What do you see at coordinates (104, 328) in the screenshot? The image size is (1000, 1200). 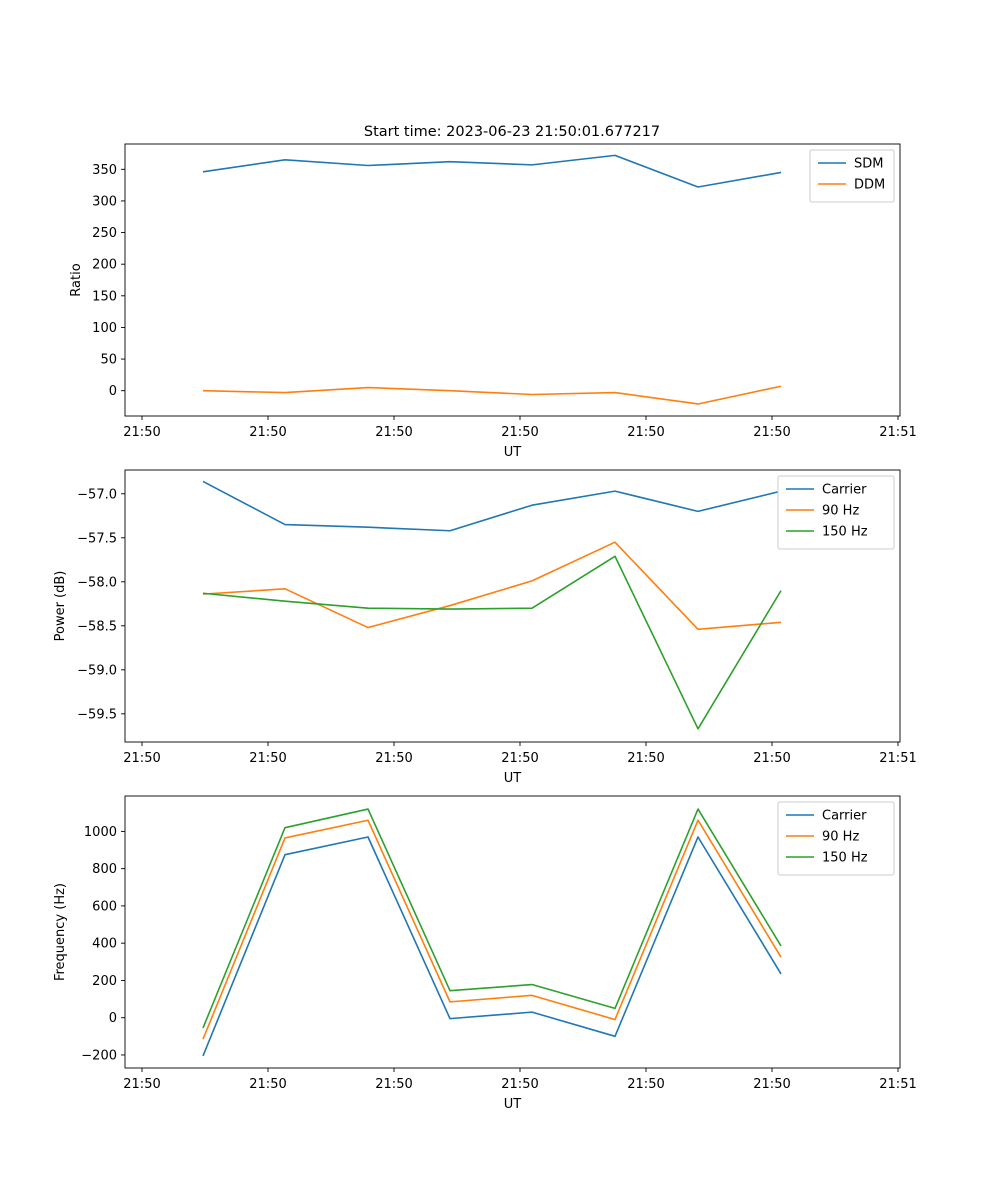 I see `y-tick-label: 100` at bounding box center [104, 328].